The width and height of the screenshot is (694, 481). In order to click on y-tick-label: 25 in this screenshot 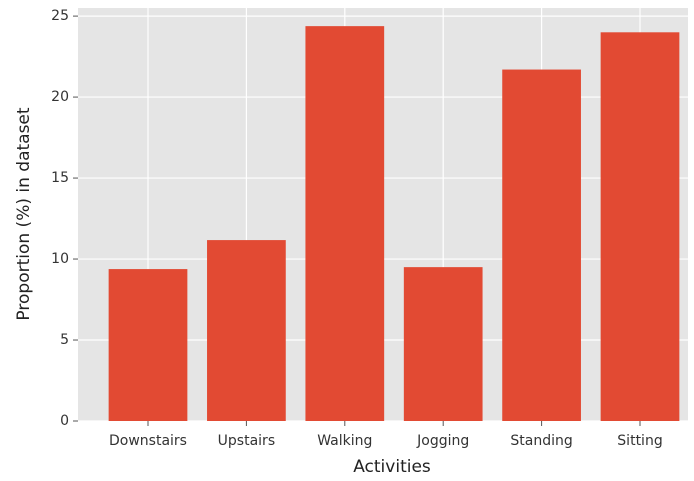, I will do `click(60, 16)`.